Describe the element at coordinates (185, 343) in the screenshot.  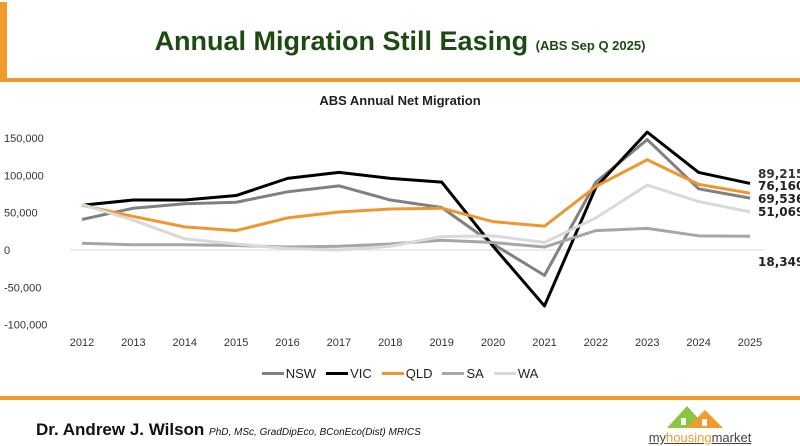
I see `x-tick-label: 2014` at that location.